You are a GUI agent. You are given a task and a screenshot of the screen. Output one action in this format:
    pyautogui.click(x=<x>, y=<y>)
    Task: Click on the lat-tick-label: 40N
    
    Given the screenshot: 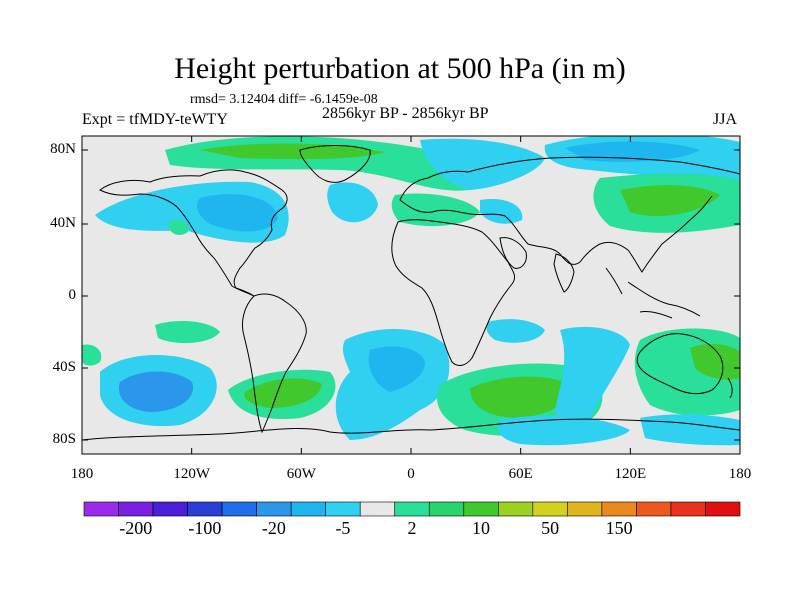 What is the action you would take?
    pyautogui.click(x=63, y=223)
    